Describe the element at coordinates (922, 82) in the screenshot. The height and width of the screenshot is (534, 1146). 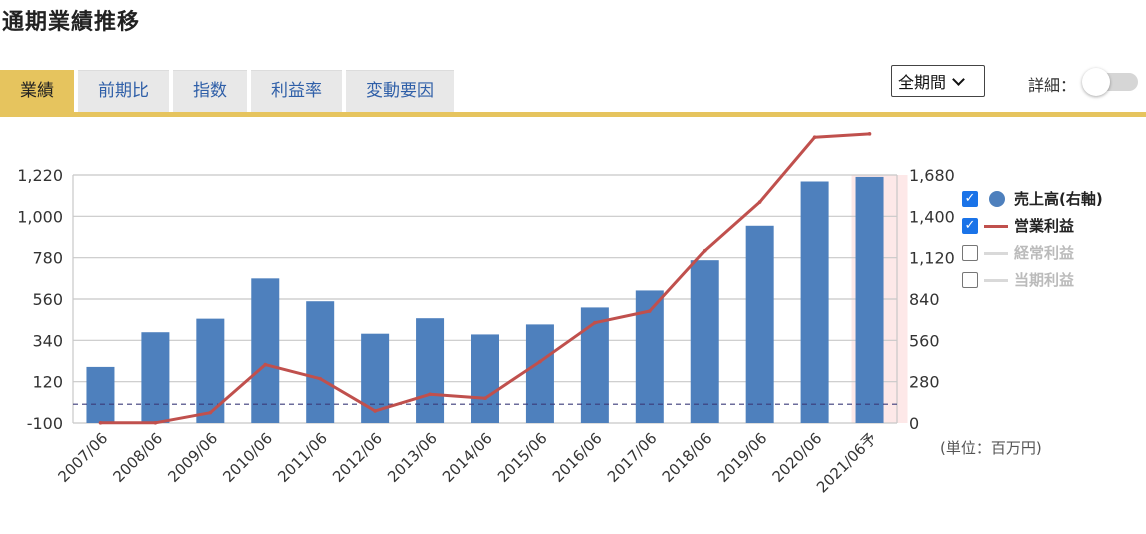
I see `period-select-value: 全期間` at that location.